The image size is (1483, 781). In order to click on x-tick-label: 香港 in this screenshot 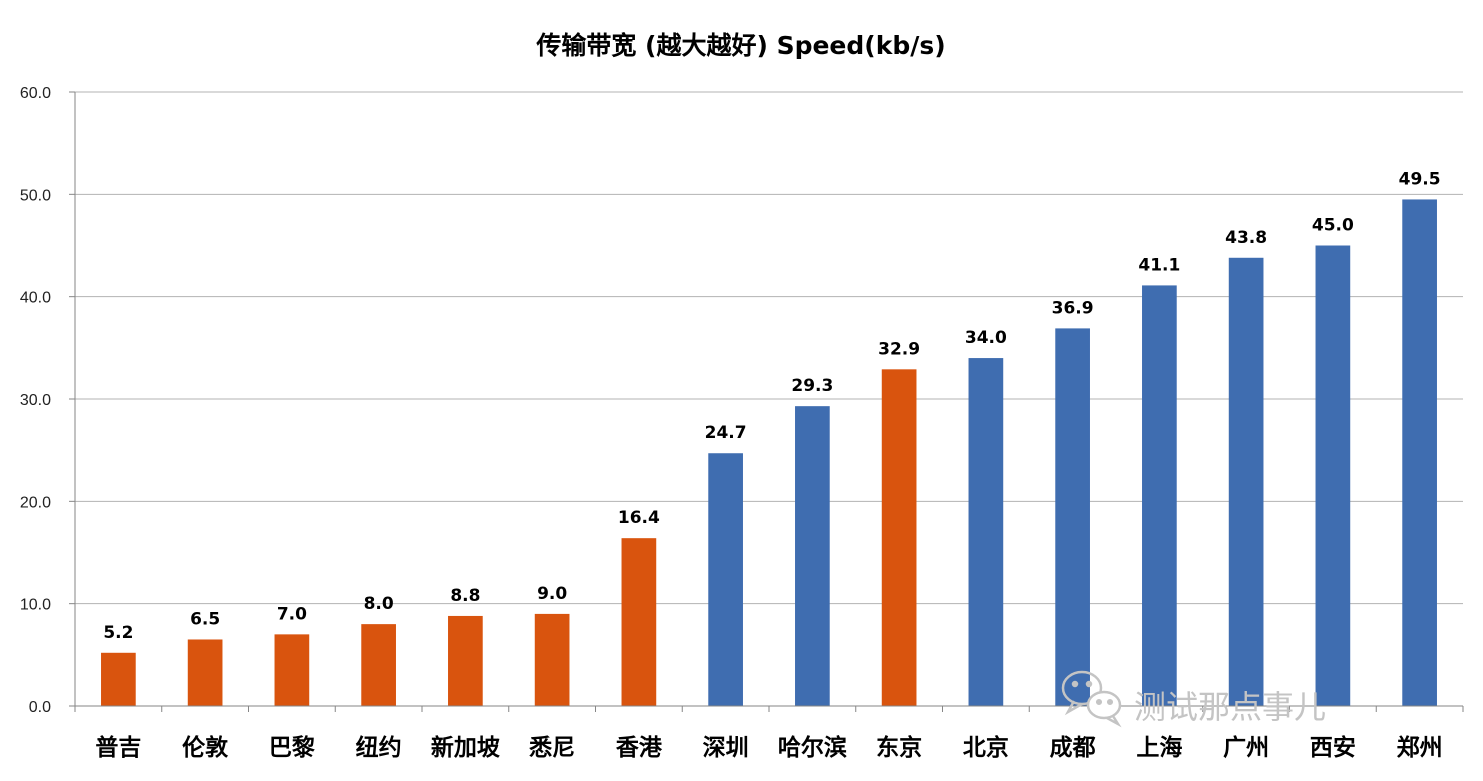, I will do `click(639, 748)`.